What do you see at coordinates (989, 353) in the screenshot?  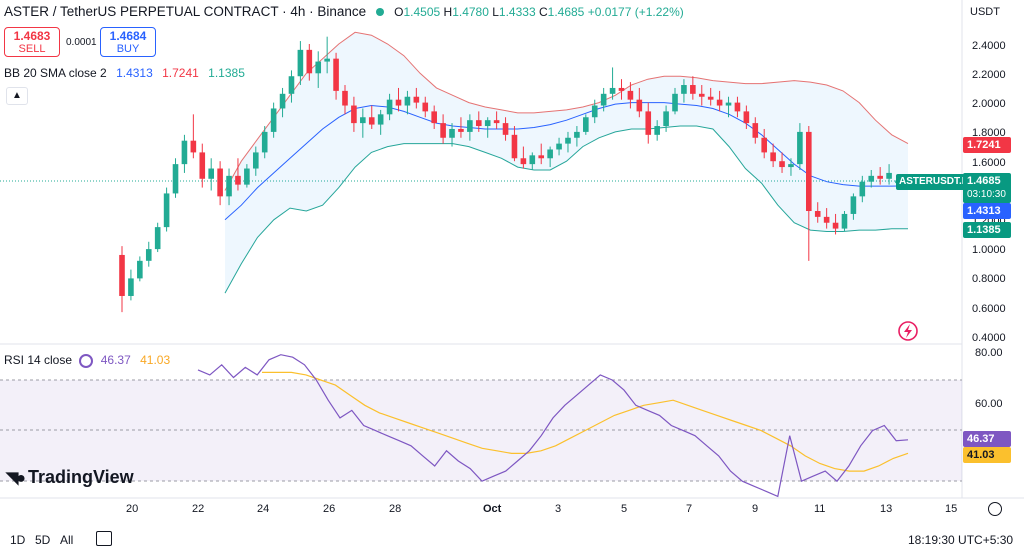 I see `rsi-tick: 80.00` at bounding box center [989, 353].